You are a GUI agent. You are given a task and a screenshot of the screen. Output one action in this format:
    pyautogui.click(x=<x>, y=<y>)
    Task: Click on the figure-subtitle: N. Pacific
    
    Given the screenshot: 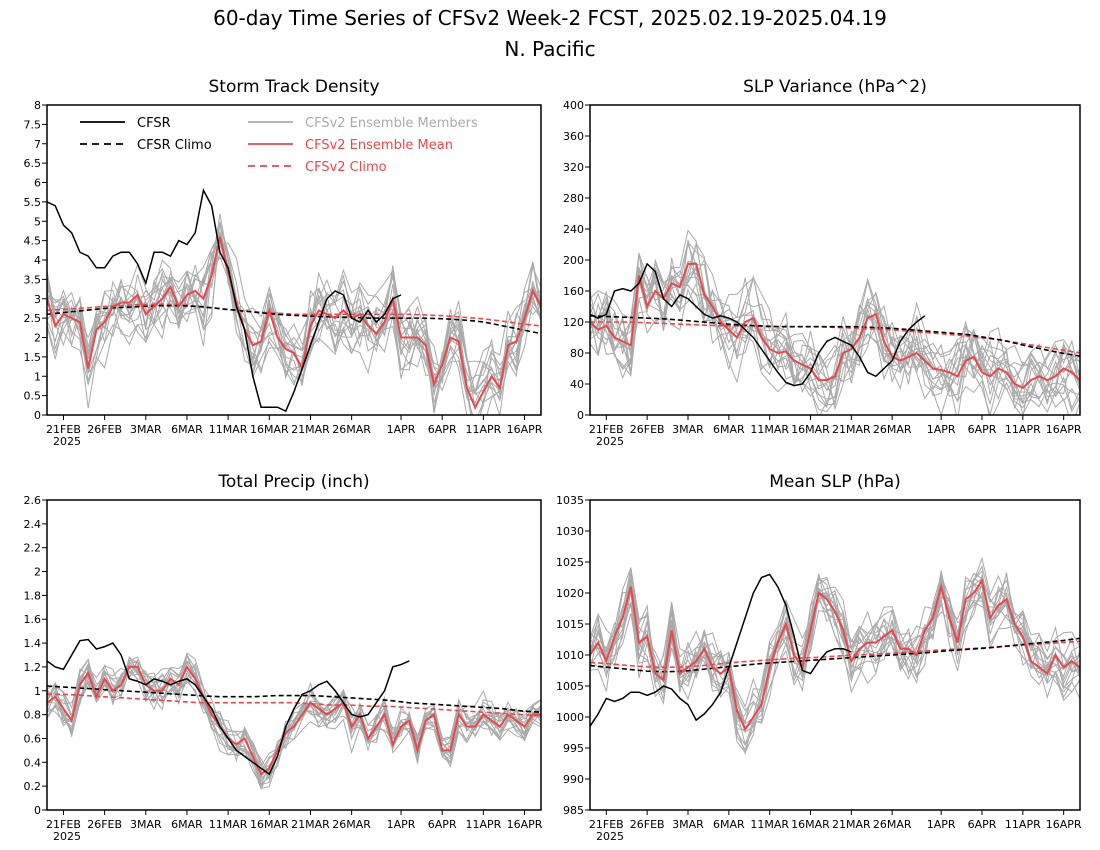 What is the action you would take?
    pyautogui.click(x=549, y=49)
    